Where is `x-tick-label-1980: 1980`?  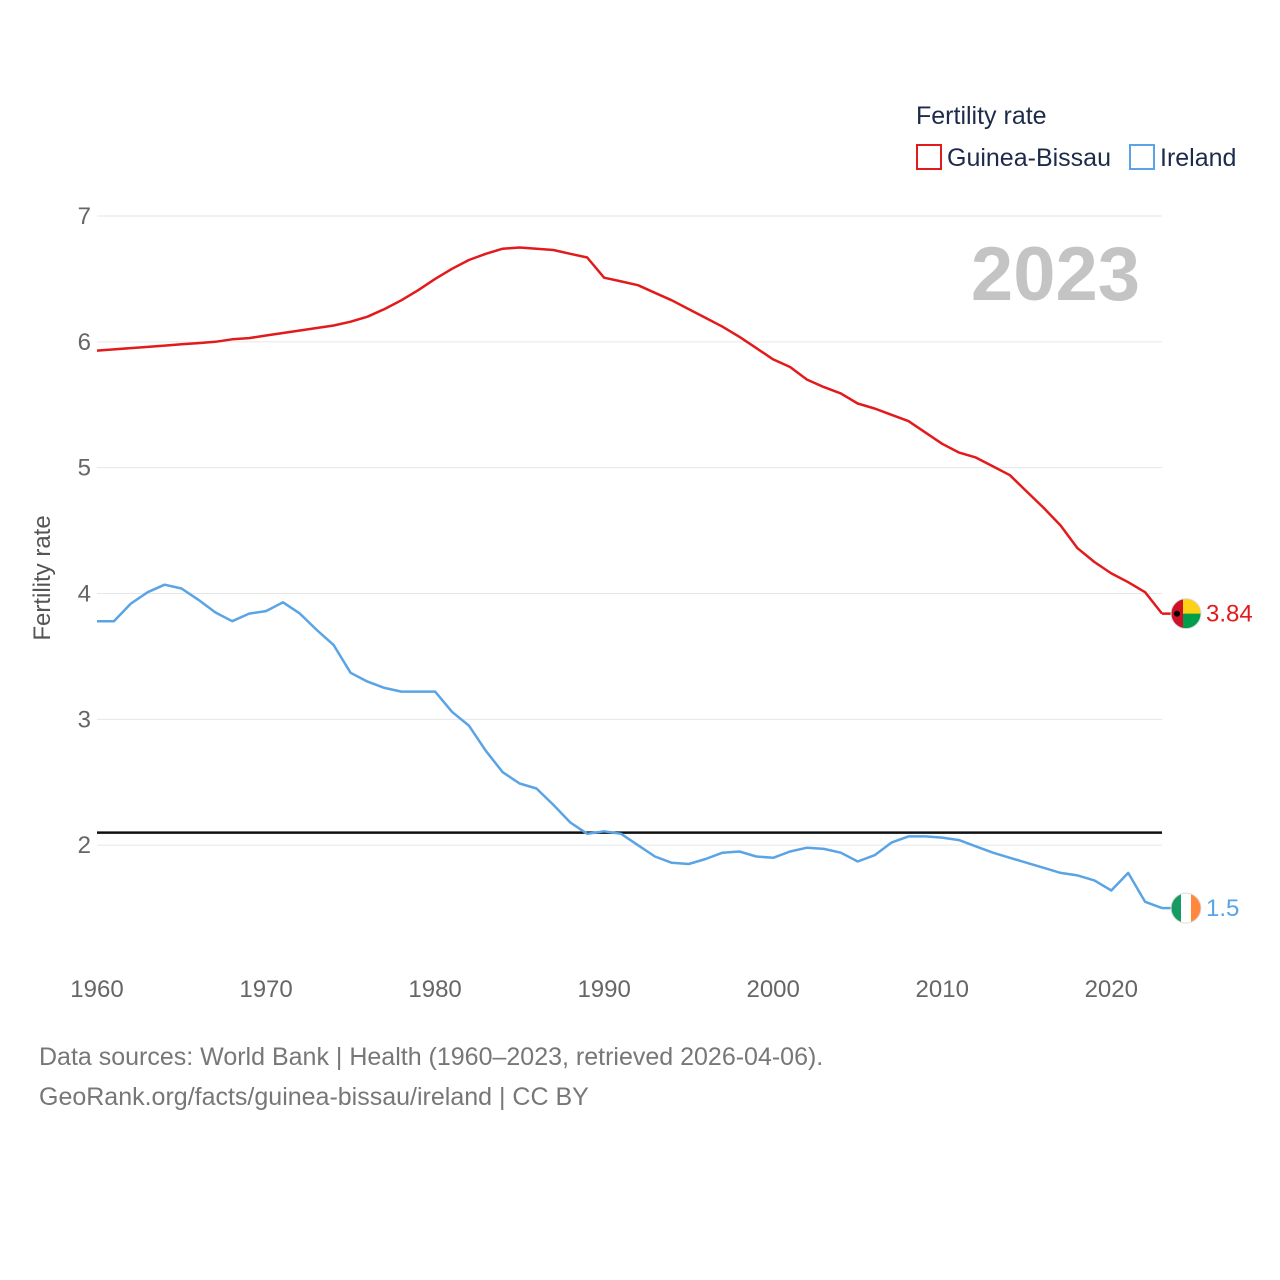
x-tick-label-1980: 1980 is located at coordinates (434, 989).